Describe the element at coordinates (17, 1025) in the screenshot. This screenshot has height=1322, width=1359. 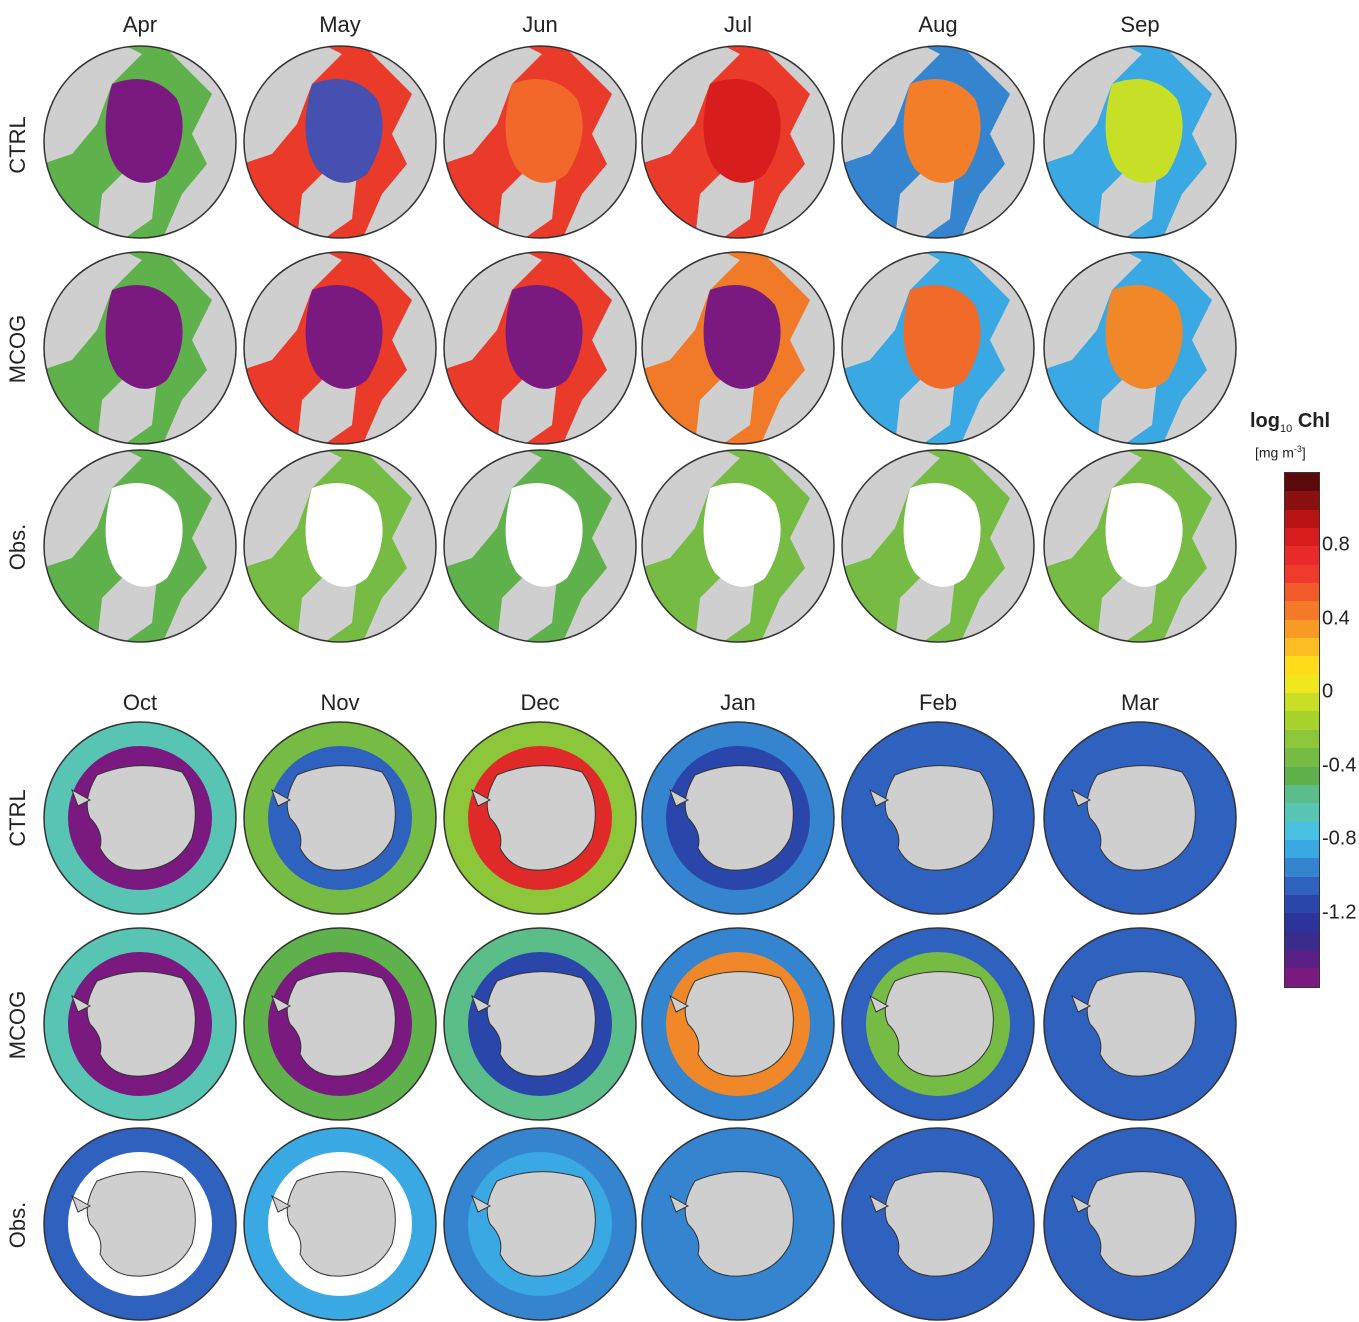
I see `row-label-mcog-antarctic: MCOG` at that location.